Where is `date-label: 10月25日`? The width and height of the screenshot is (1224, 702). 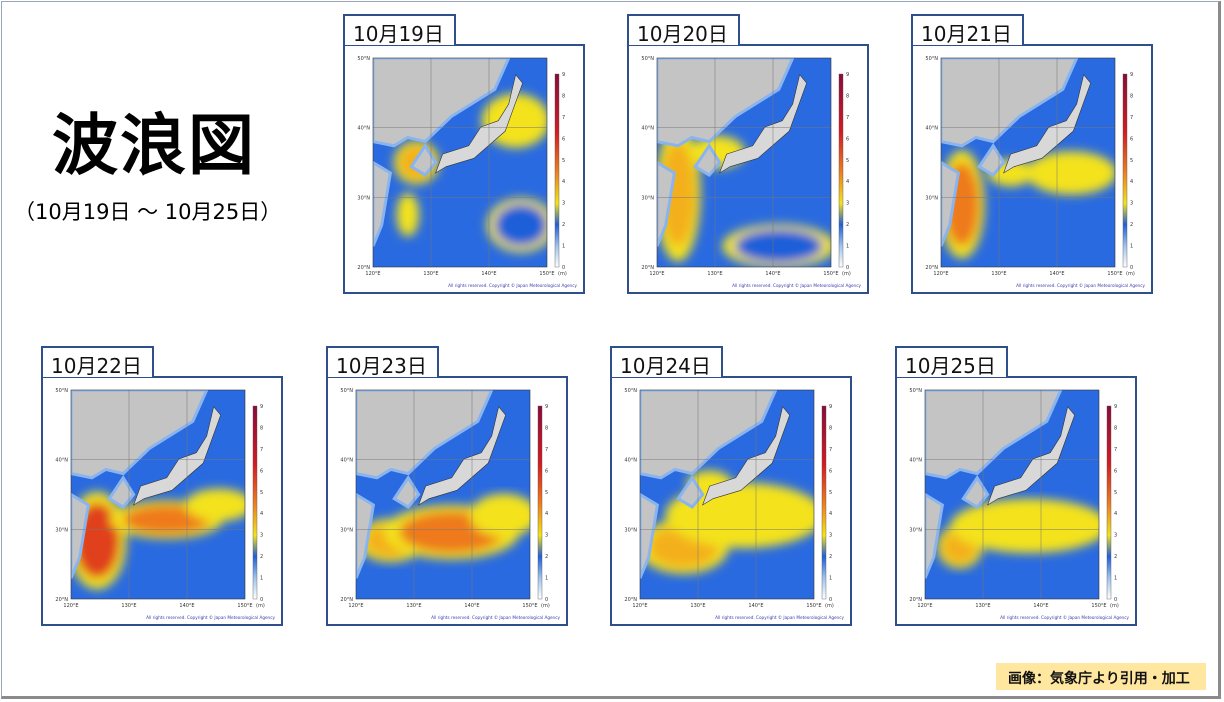 date-label: 10月25日 is located at coordinates (951, 362).